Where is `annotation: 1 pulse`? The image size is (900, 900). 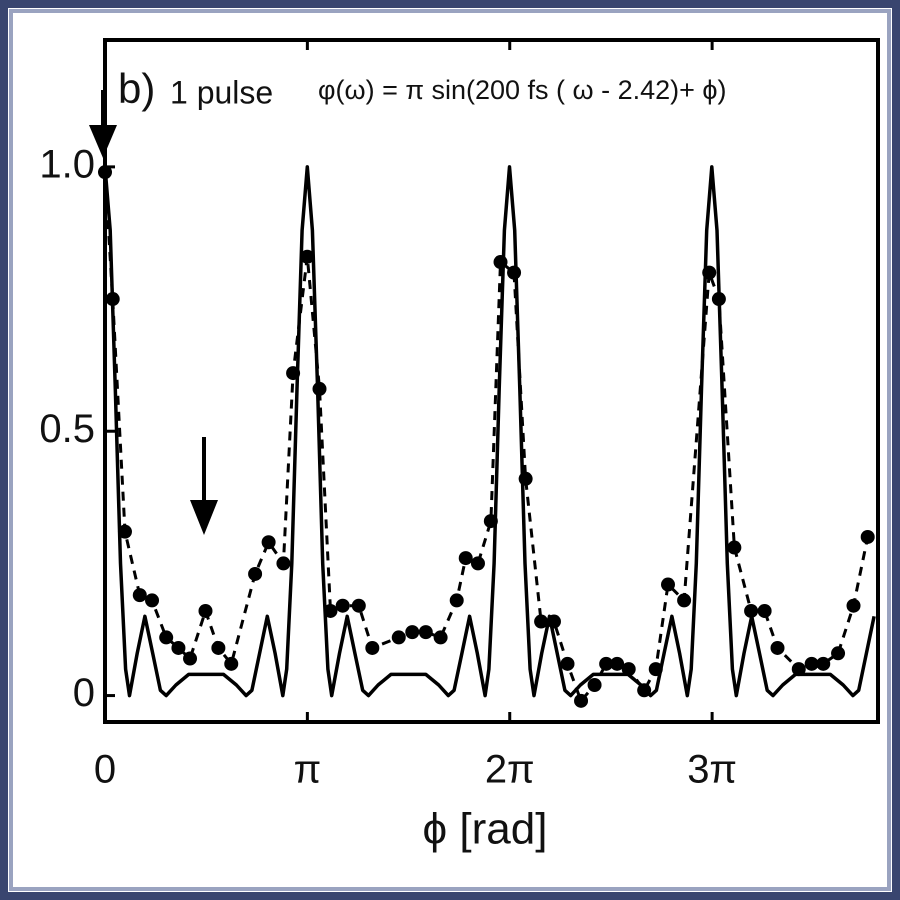
annotation: 1 pulse is located at coordinates (221, 92).